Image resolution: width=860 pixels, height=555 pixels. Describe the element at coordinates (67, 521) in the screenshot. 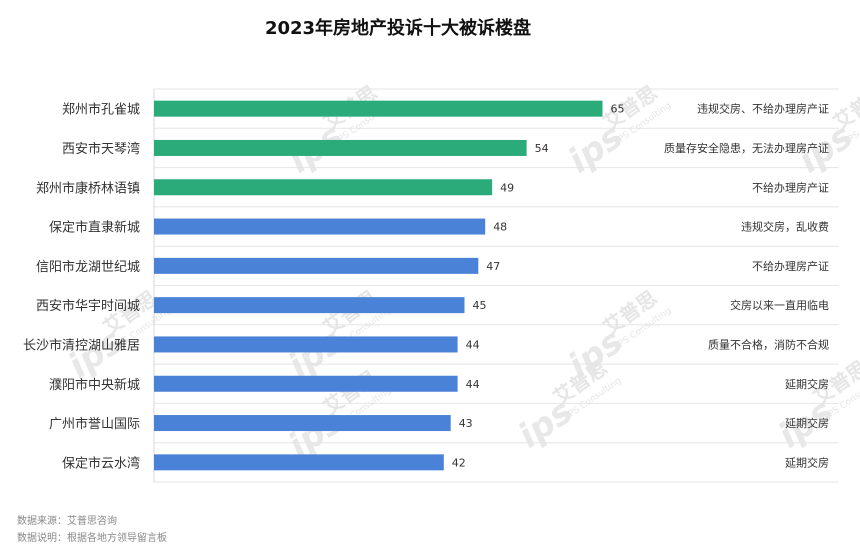

I see `source-line: 数据来源：艾普思咨询` at that location.